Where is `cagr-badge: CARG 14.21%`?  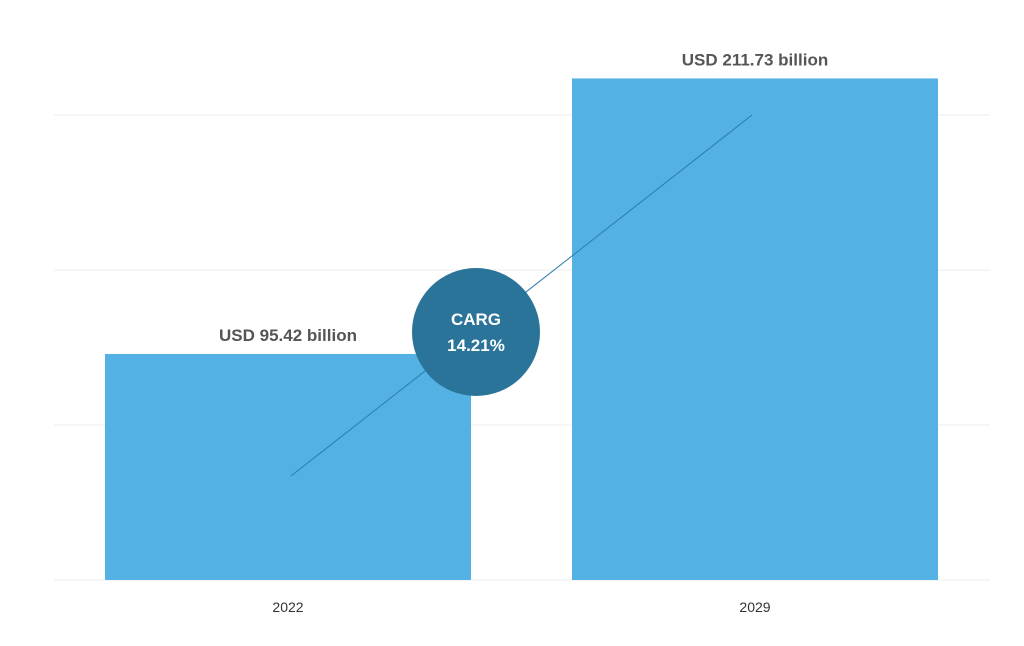 cagr-badge: CARG 14.21% is located at coordinates (476, 332).